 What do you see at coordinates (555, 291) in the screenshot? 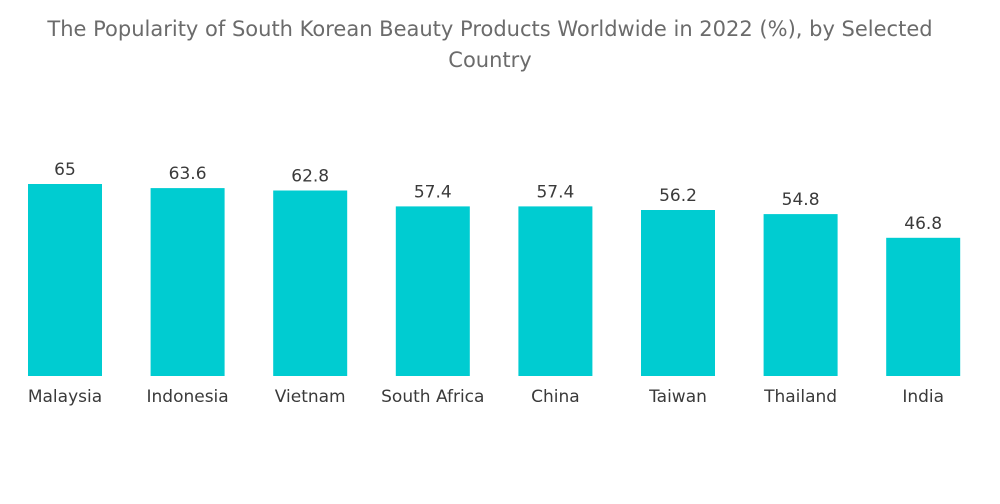
I see `bar-china` at bounding box center [555, 291].